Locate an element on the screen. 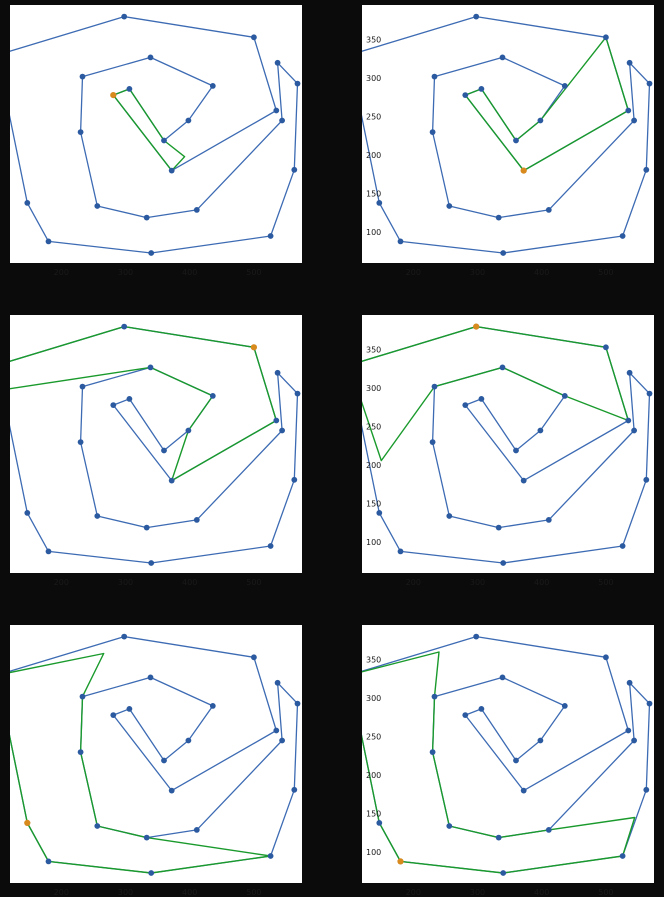  y-tick-label: 100 is located at coordinates (373, 232).